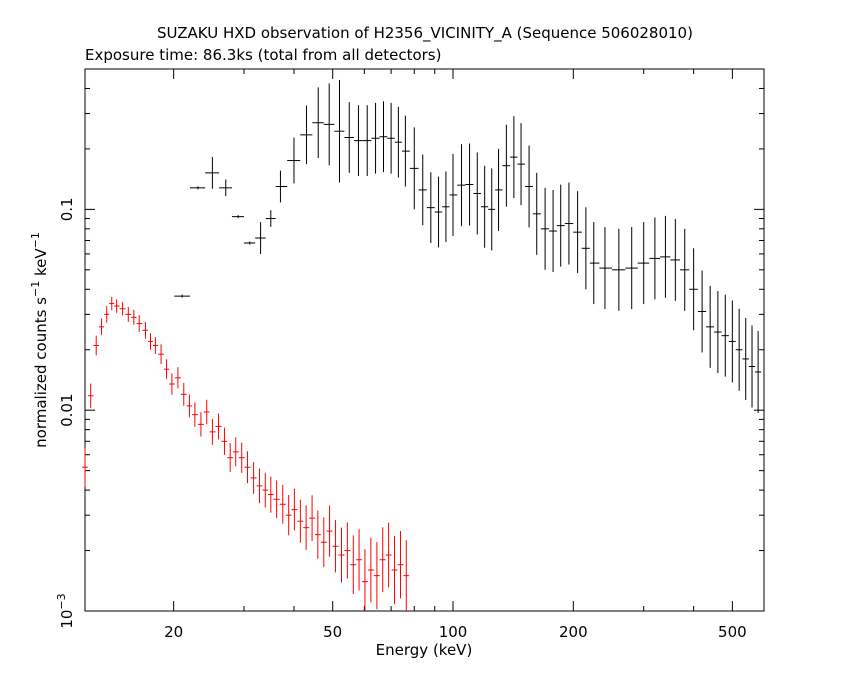  What do you see at coordinates (424, 650) in the screenshot?
I see `x-axis-label: Energy (keV)` at bounding box center [424, 650].